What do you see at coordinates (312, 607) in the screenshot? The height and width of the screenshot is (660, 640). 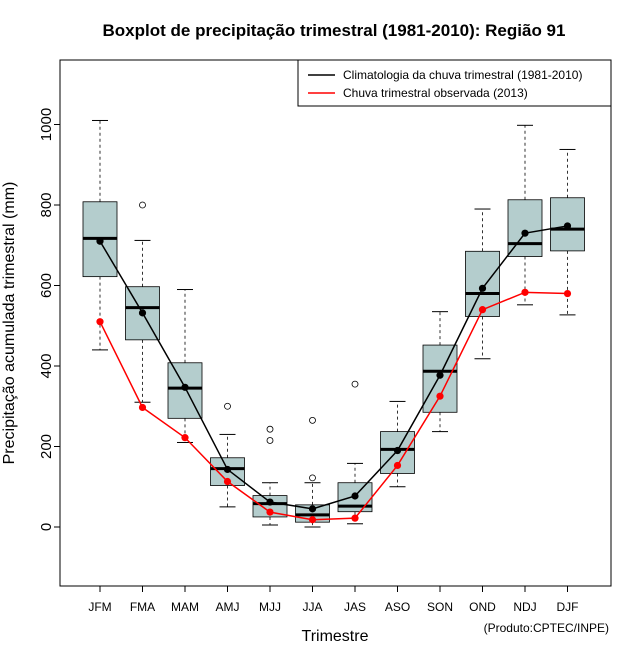 I see `x-tick-label: JJA` at bounding box center [312, 607].